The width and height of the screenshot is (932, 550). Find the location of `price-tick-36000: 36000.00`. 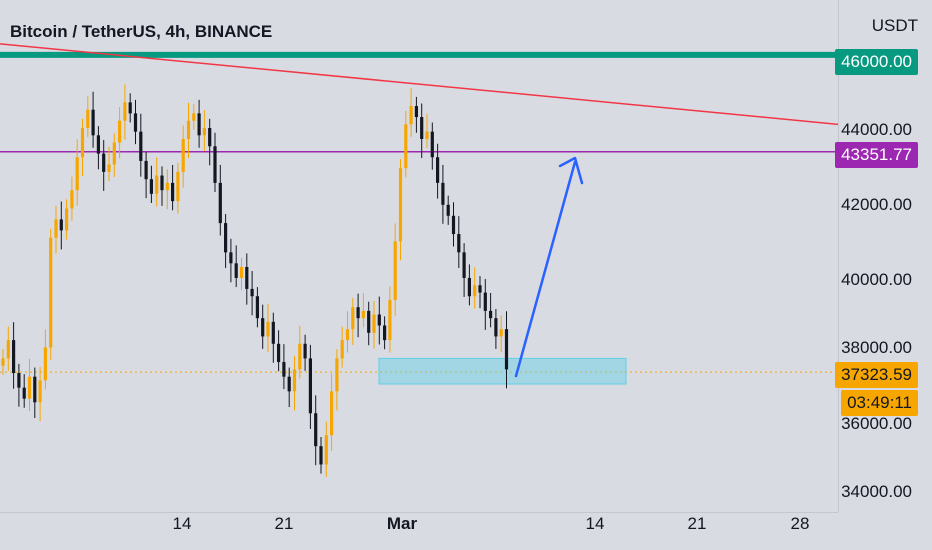

price-tick-36000: 36000.00 is located at coordinates (876, 423).